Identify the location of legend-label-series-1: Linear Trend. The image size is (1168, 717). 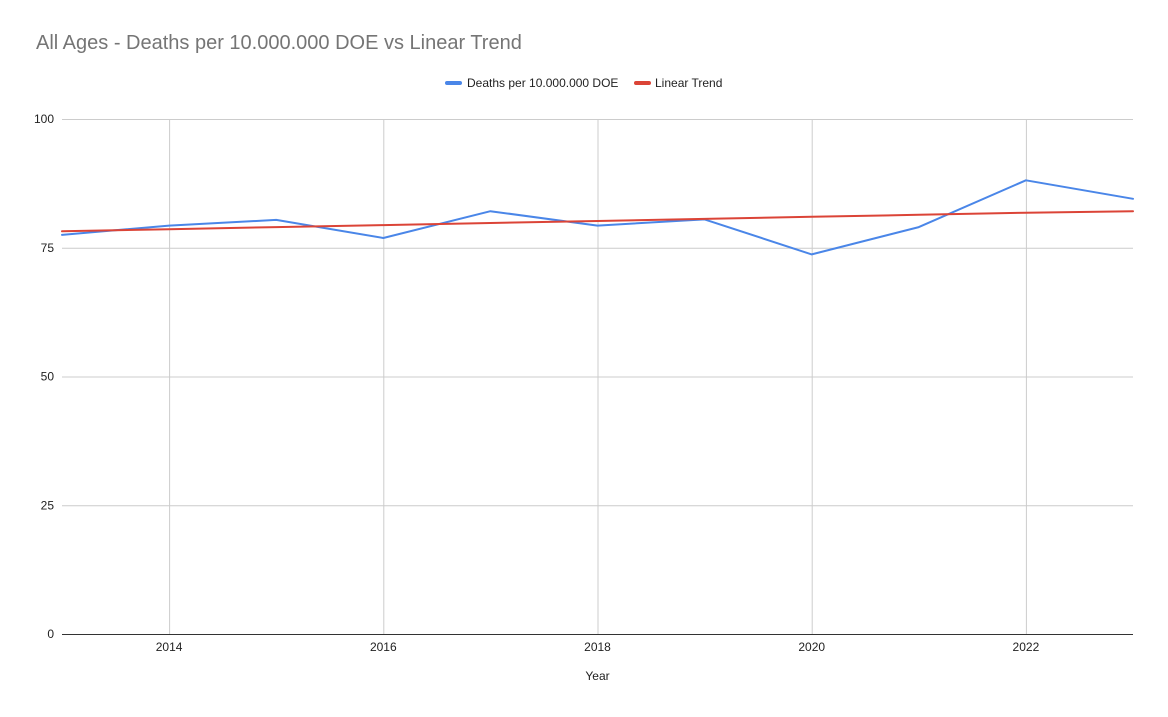
(688, 83).